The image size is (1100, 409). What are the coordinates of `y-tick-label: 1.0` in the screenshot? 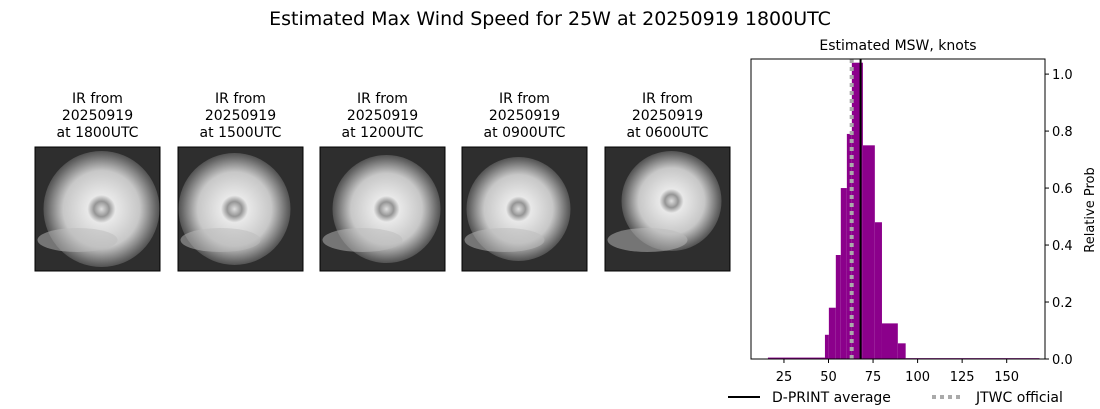 It's located at (1062, 75).